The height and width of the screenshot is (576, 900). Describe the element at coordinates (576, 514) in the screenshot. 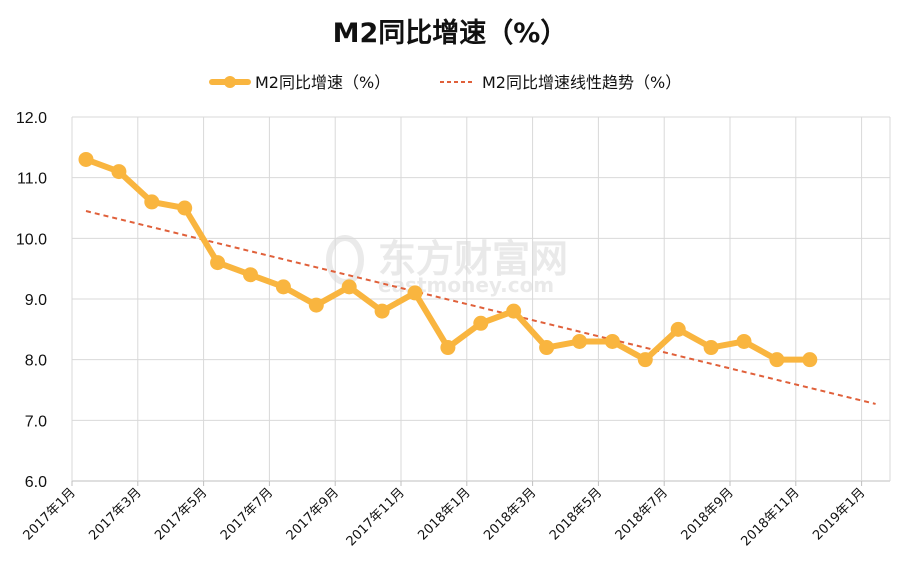

I see `x-tick-label: 2018年5月` at that location.